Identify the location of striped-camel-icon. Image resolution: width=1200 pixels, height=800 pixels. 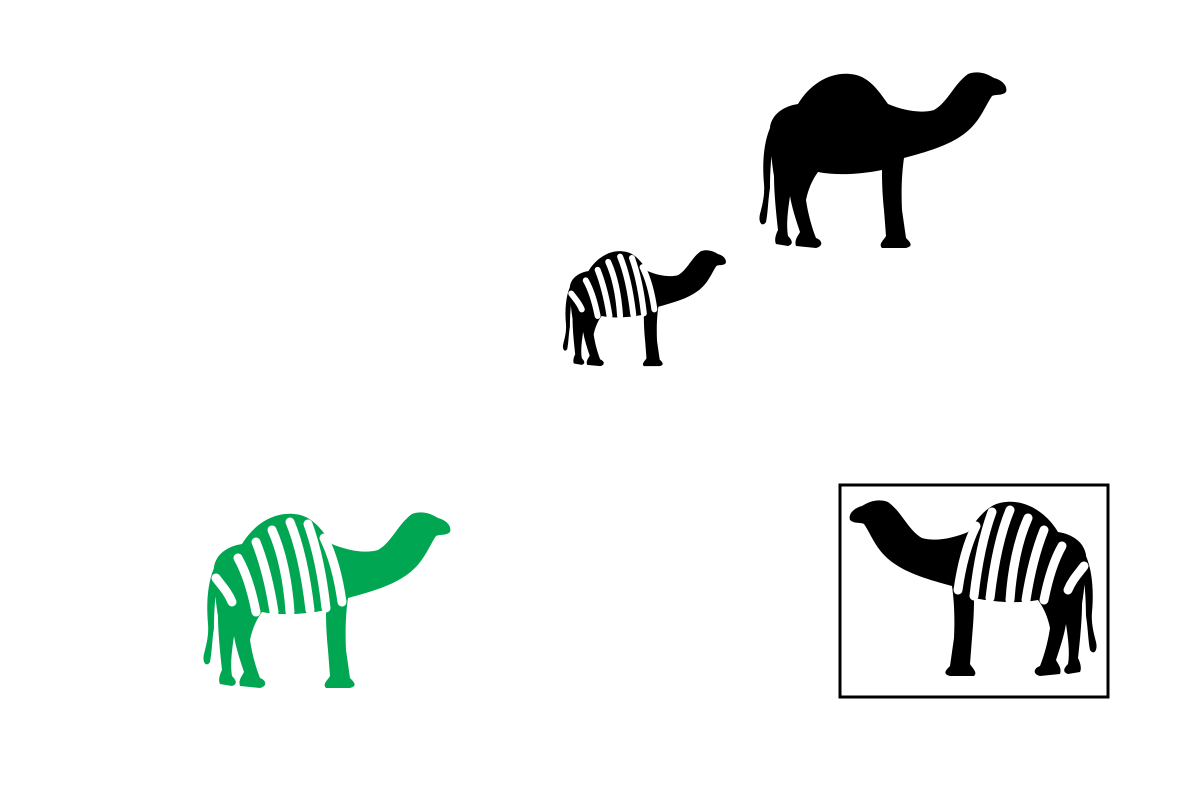
(644, 308).